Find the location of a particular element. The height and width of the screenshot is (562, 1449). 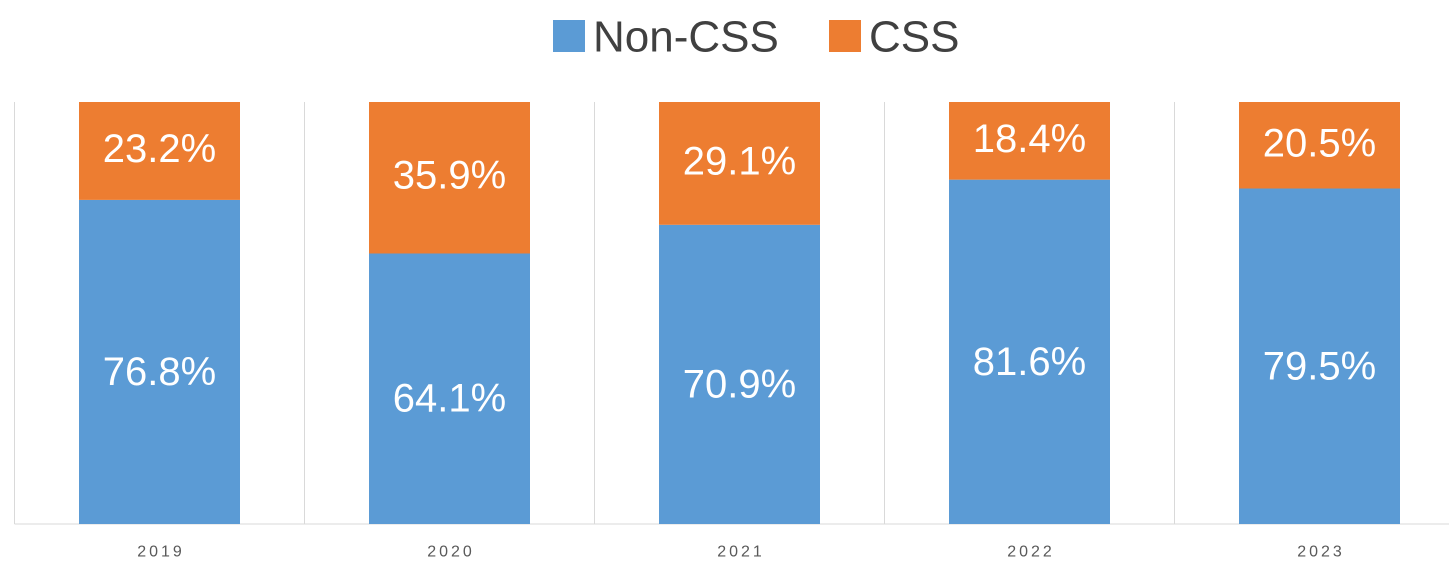

x-tick-label: 2021 is located at coordinates (741, 552).